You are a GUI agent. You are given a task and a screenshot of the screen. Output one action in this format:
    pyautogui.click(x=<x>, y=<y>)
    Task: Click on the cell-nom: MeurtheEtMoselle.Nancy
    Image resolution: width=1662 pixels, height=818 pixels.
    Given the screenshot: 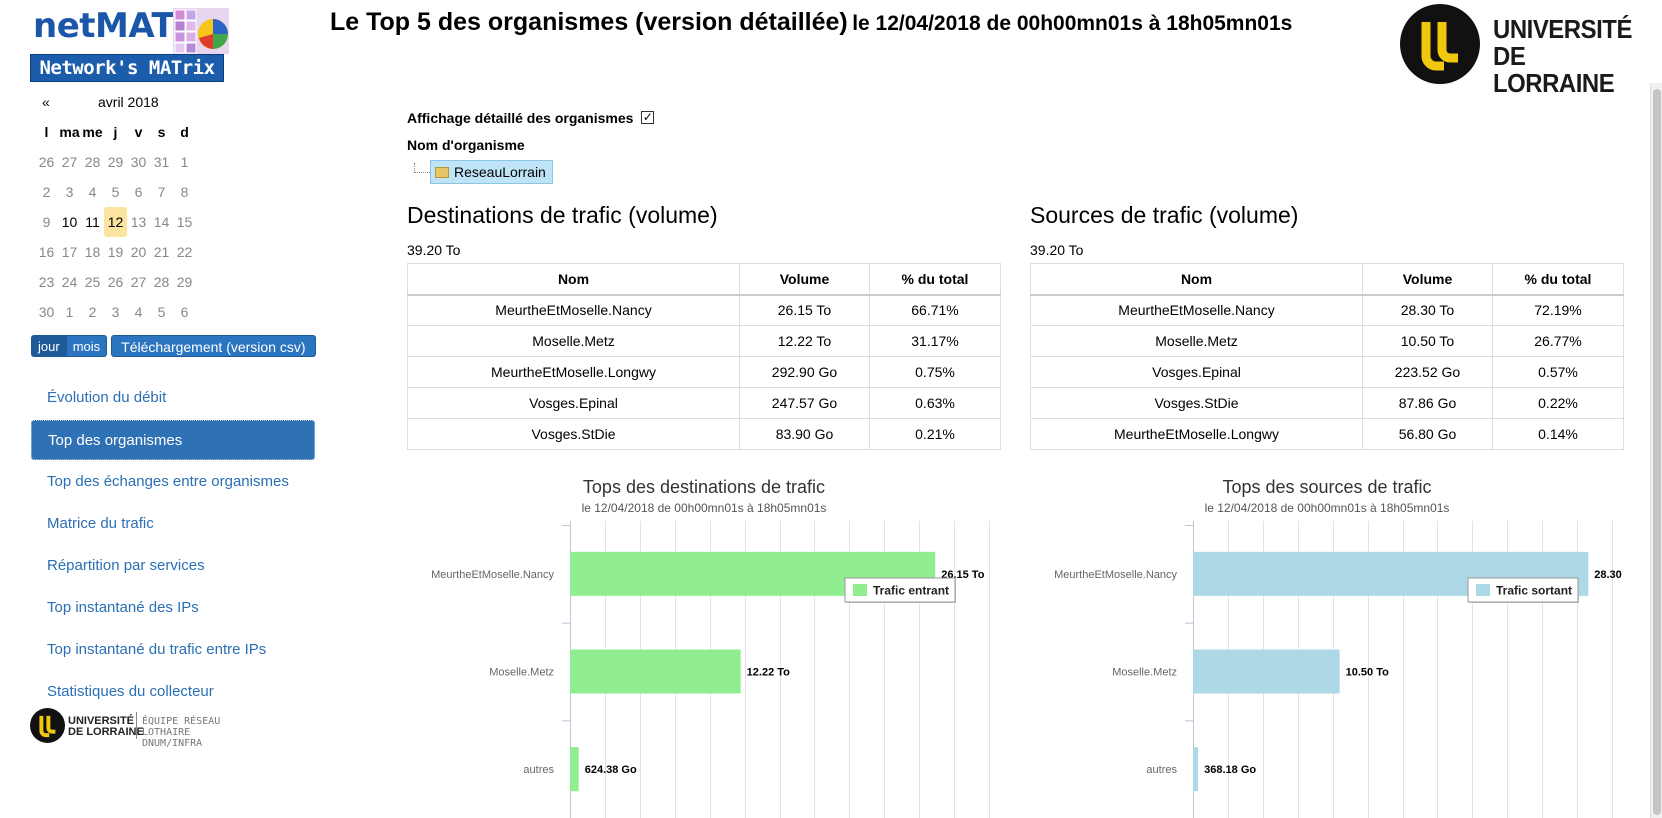 What is the action you would take?
    pyautogui.click(x=573, y=310)
    